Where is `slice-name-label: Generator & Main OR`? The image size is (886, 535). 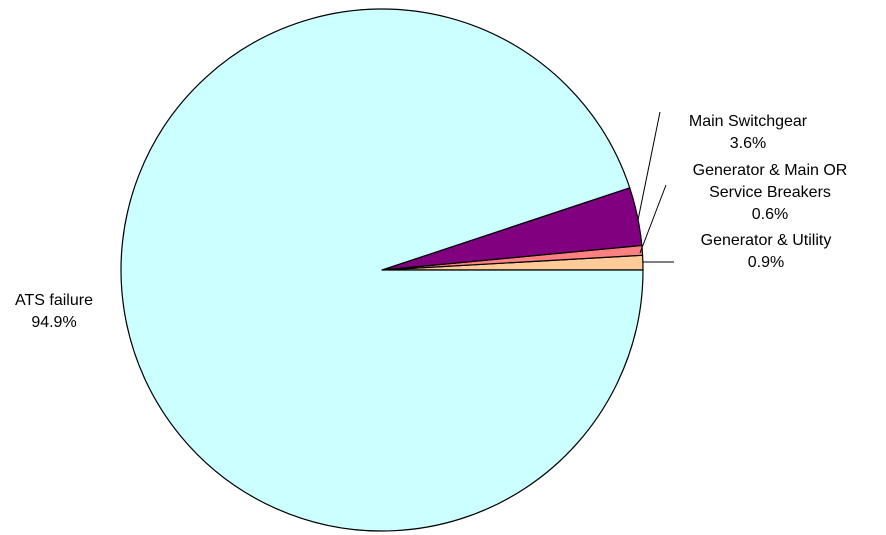
slice-name-label: Generator & Main OR is located at coordinates (770, 170).